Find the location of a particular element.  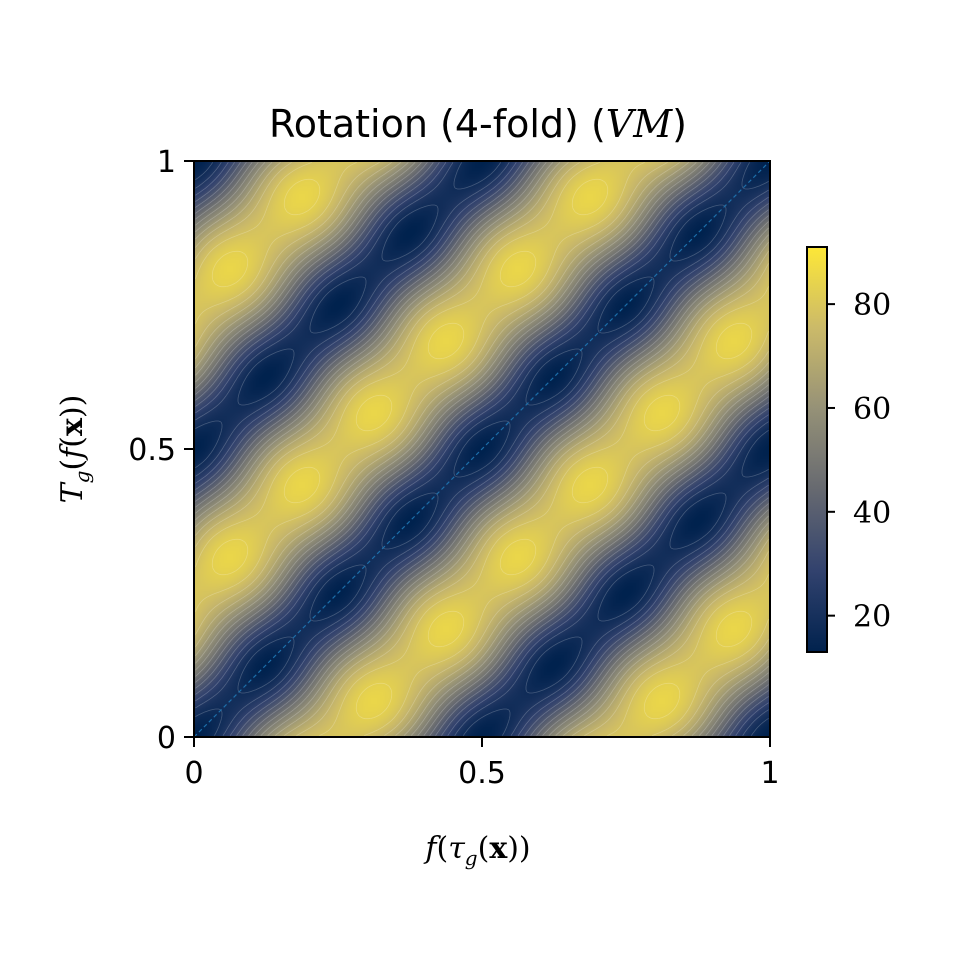

colorbar-frame is located at coordinates (817, 449).